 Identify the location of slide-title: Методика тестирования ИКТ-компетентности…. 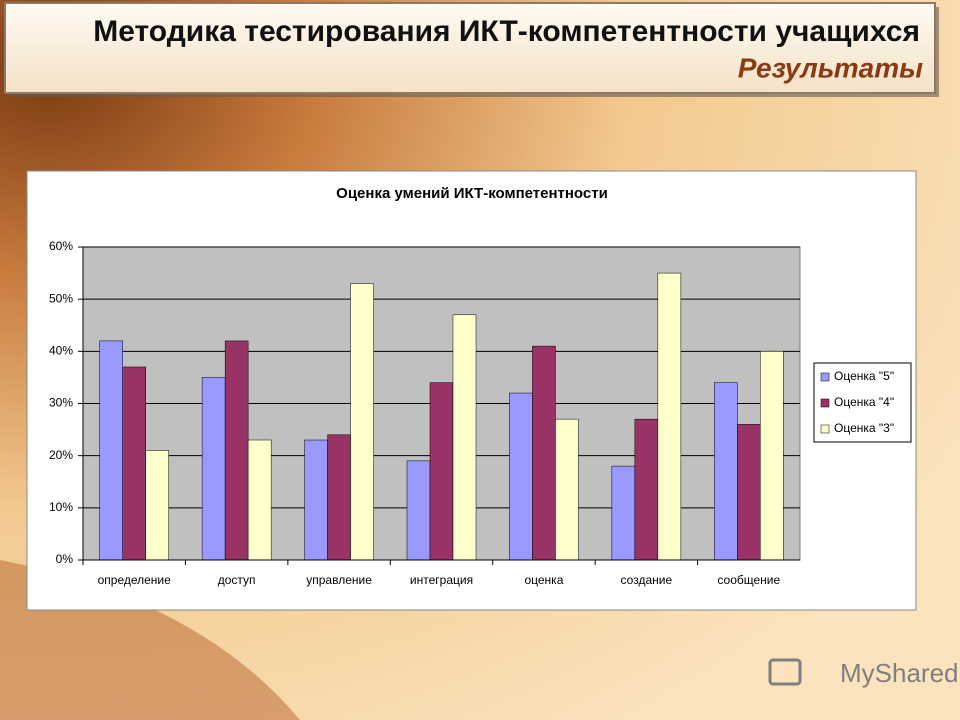
(506, 31).